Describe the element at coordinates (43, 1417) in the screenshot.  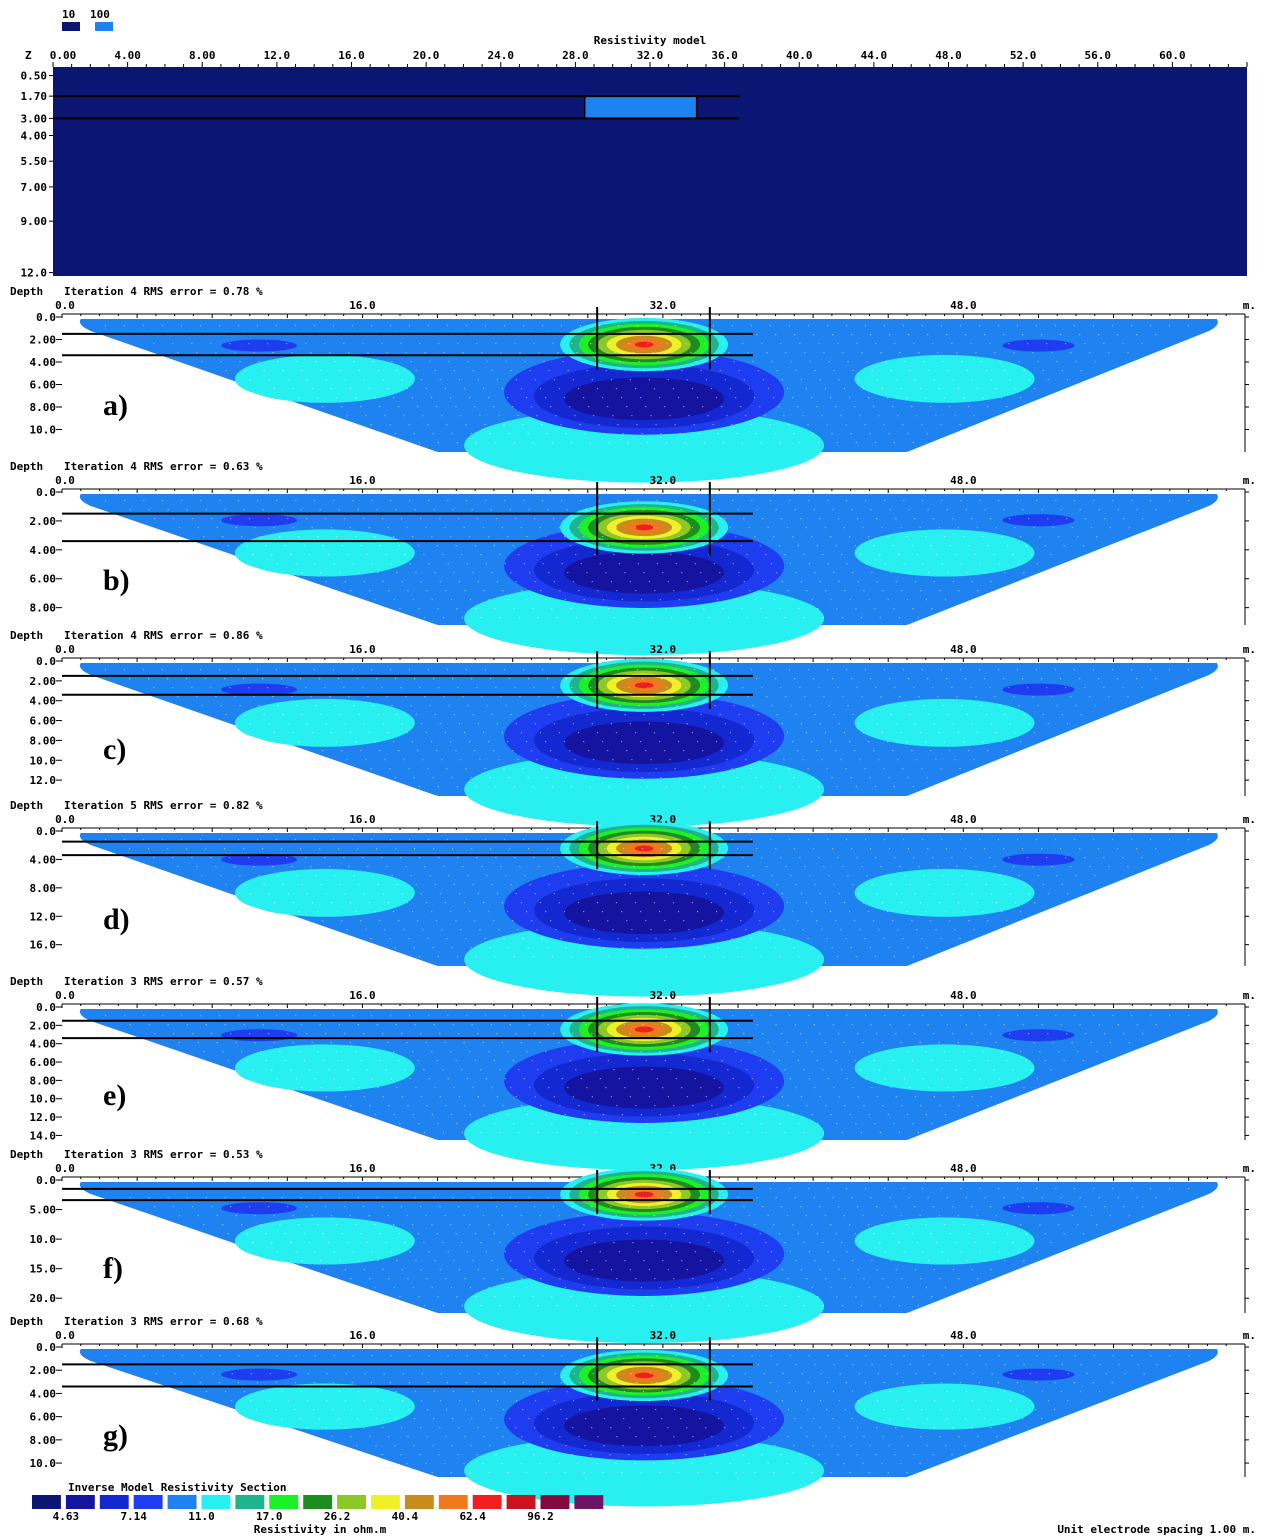
I see `panel-y-tick-label: 6.00` at that location.